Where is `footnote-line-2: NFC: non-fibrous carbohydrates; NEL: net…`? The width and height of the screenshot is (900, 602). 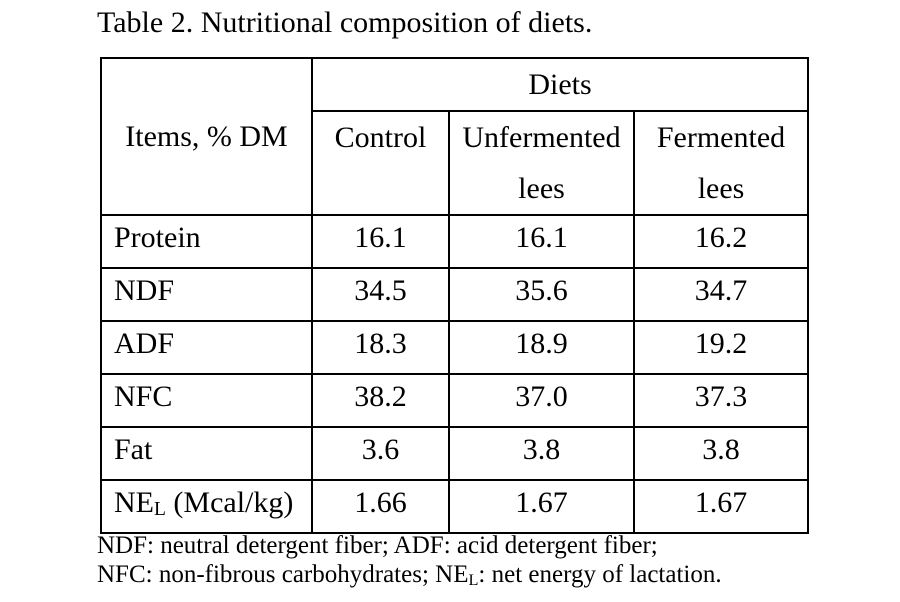
footnote-line-2: NFC: non-fibrous carbohydrates; NEL: net… is located at coordinates (409, 576).